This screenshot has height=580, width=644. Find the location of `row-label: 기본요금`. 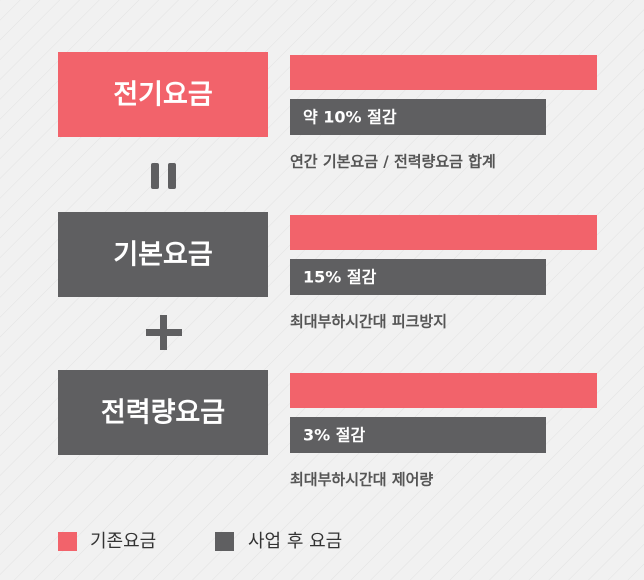

row-label: 기본요금 is located at coordinates (162, 255).